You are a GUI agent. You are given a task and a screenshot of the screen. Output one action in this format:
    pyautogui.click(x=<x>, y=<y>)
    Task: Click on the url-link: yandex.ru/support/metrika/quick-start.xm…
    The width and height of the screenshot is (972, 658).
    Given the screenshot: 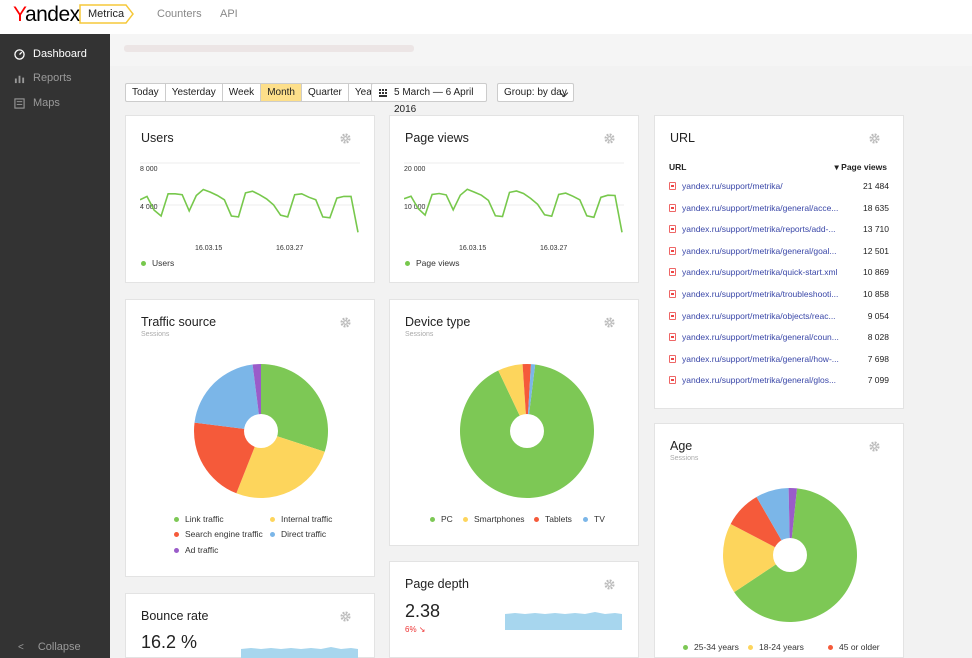 What is the action you would take?
    pyautogui.click(x=760, y=272)
    